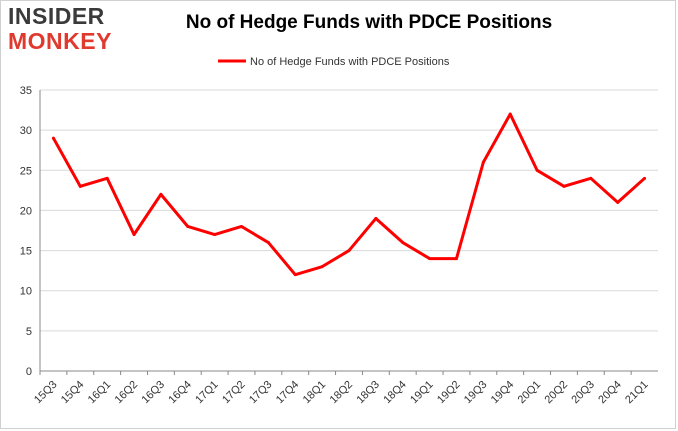 The width and height of the screenshot is (678, 431). Describe the element at coordinates (342, 393) in the screenshot. I see `x-tick-label: 18Q2` at that location.